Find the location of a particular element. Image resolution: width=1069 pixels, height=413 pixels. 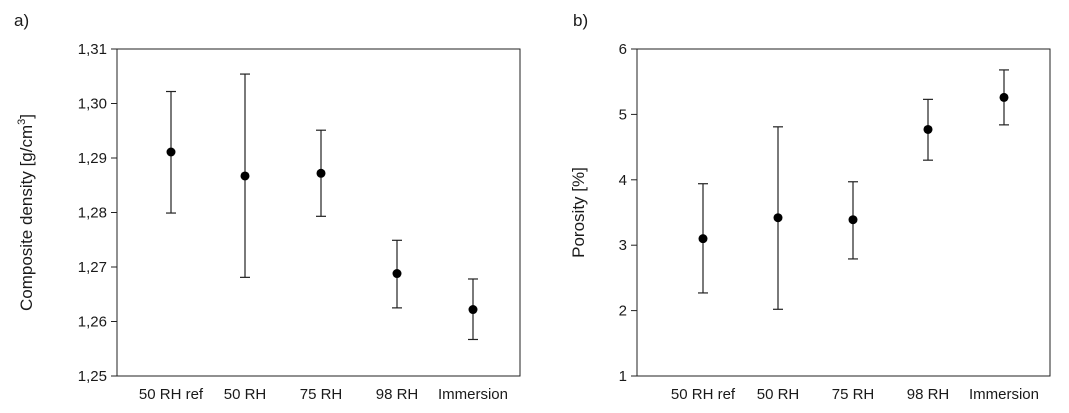

y-tick-label: 1,28 is located at coordinates (92, 213).